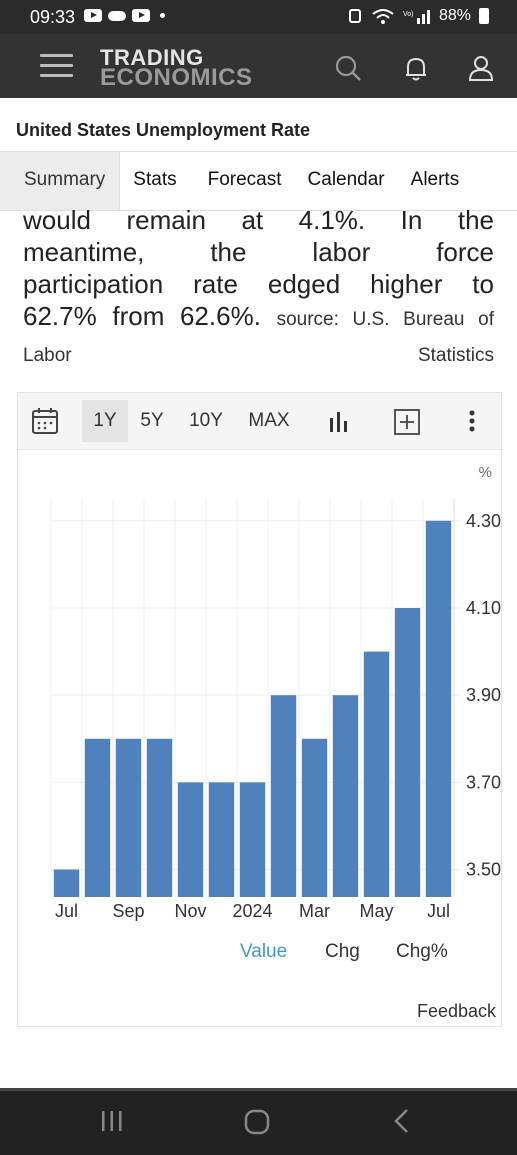  I want to click on system-navigation-bar, so click(258, 1121).